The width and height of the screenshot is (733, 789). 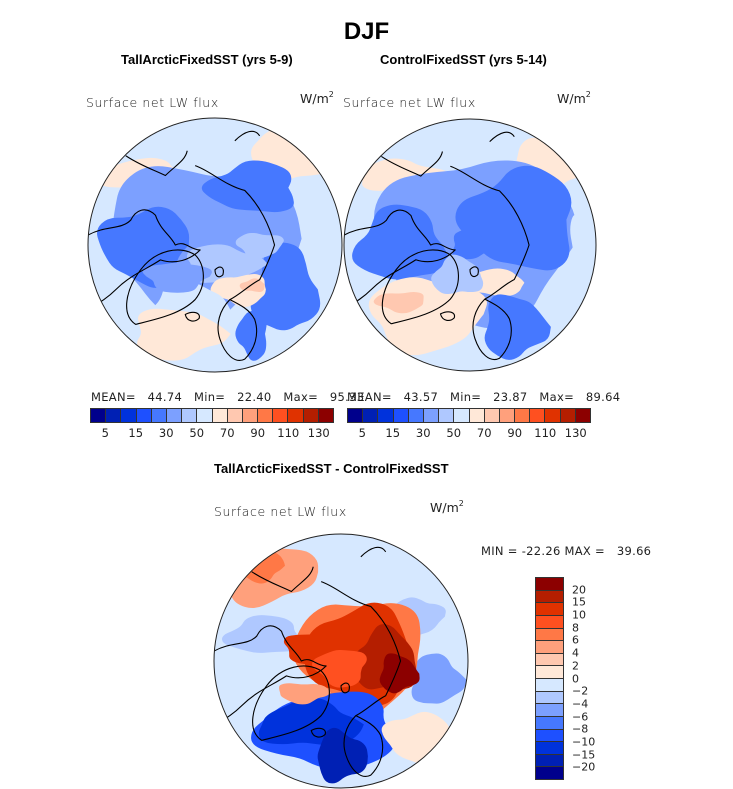 I want to click on colorbar-tick-label: 6, so click(x=575, y=640).